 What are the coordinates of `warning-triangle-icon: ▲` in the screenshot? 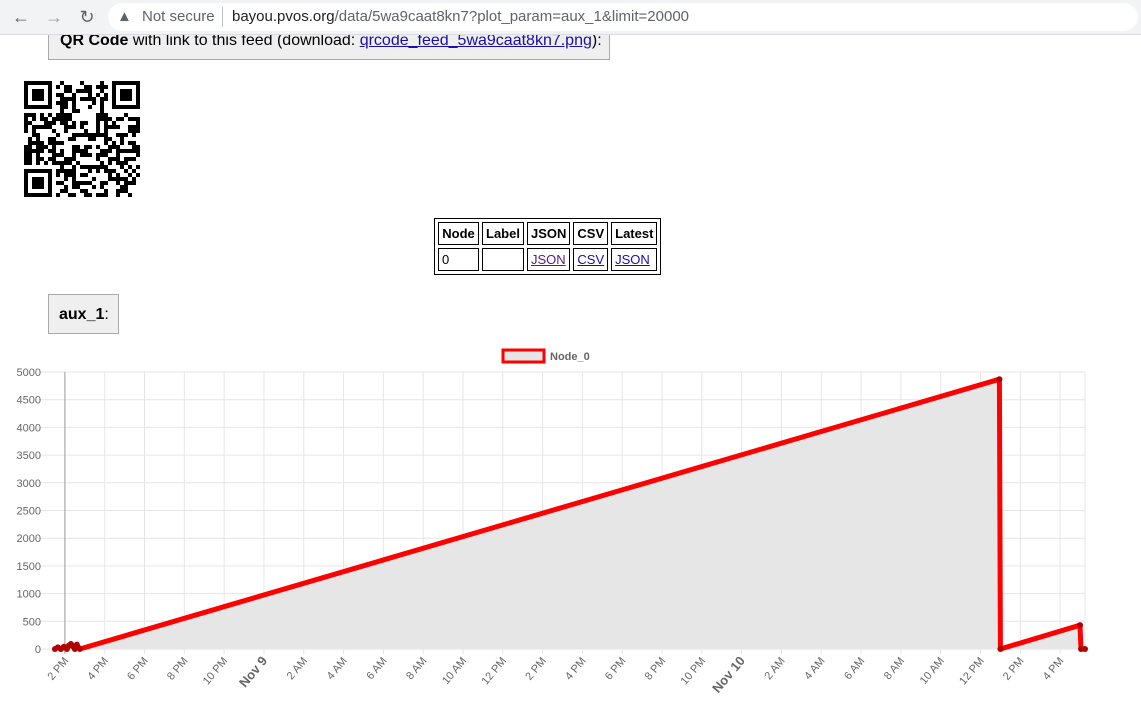 It's located at (124, 16).